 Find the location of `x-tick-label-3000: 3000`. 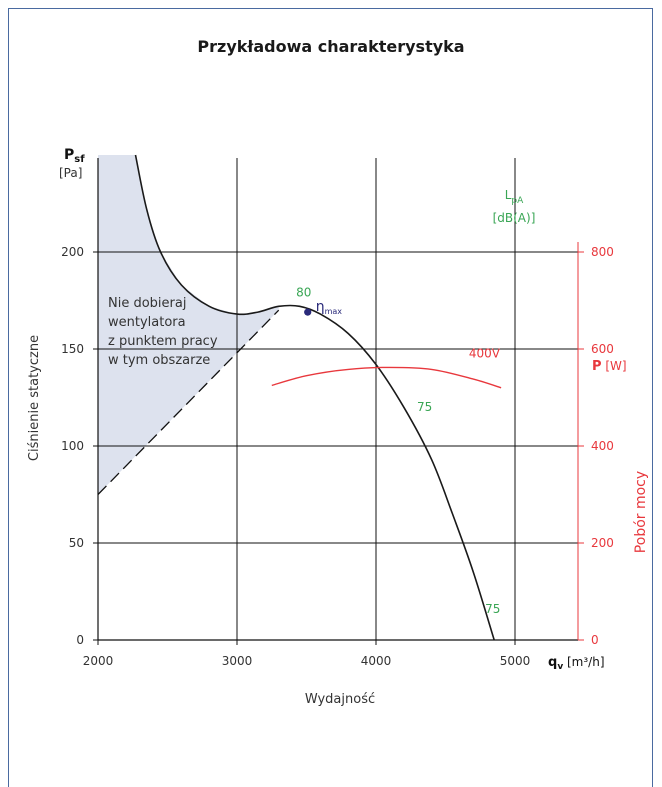

x-tick-label-3000: 3000 is located at coordinates (237, 661).